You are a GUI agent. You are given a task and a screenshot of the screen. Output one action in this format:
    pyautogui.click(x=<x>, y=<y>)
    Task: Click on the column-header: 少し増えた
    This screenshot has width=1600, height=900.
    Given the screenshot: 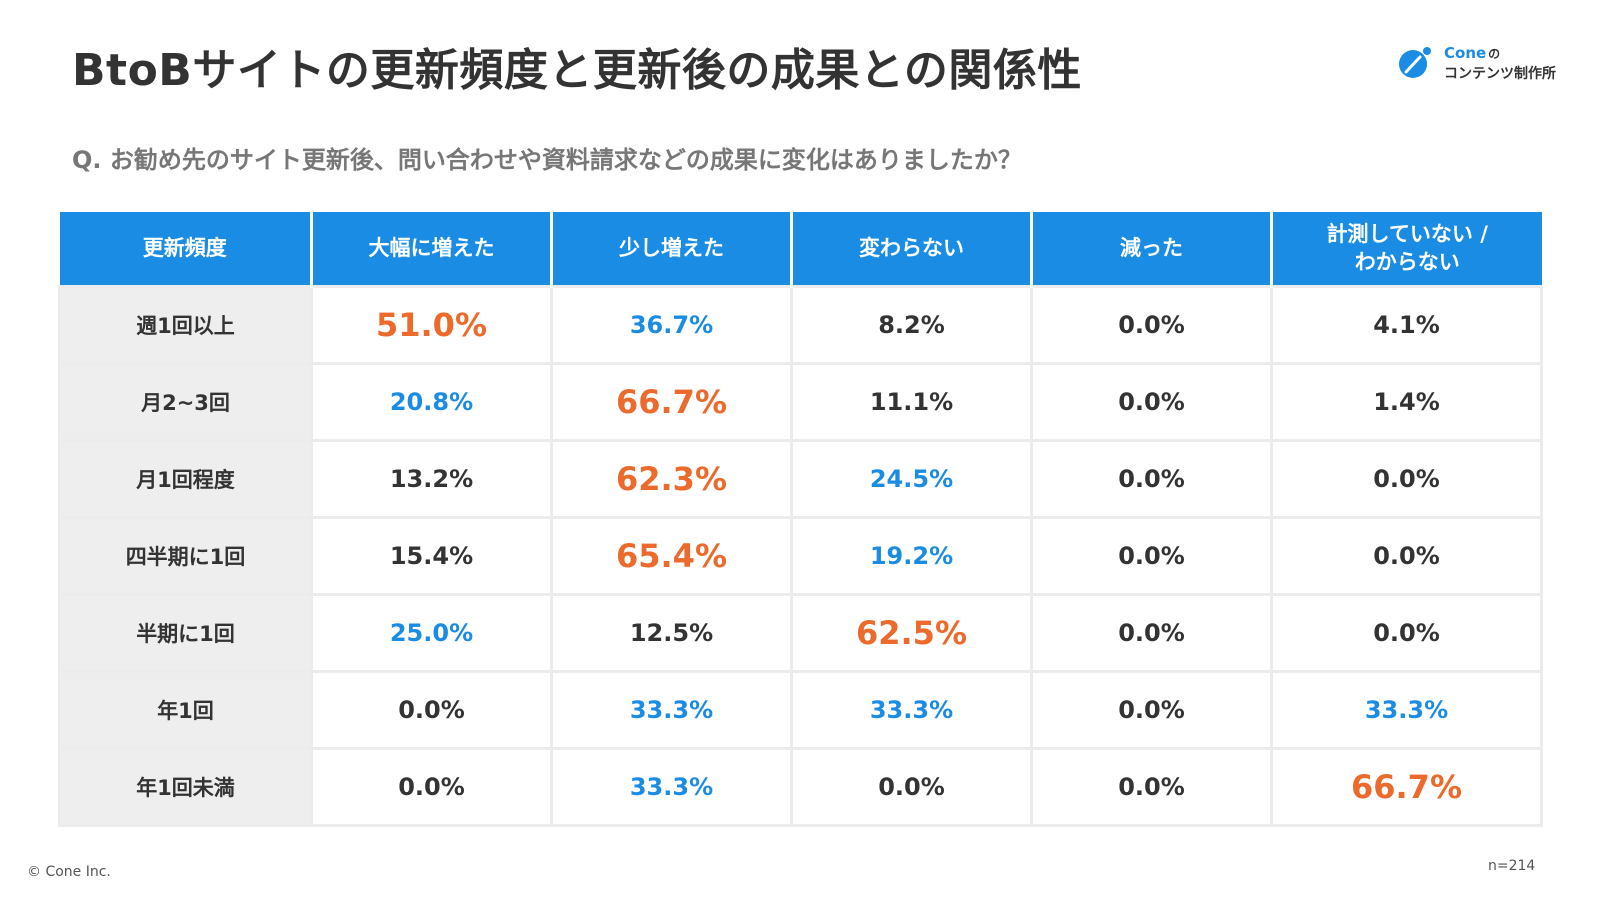 What is the action you would take?
    pyautogui.click(x=671, y=248)
    